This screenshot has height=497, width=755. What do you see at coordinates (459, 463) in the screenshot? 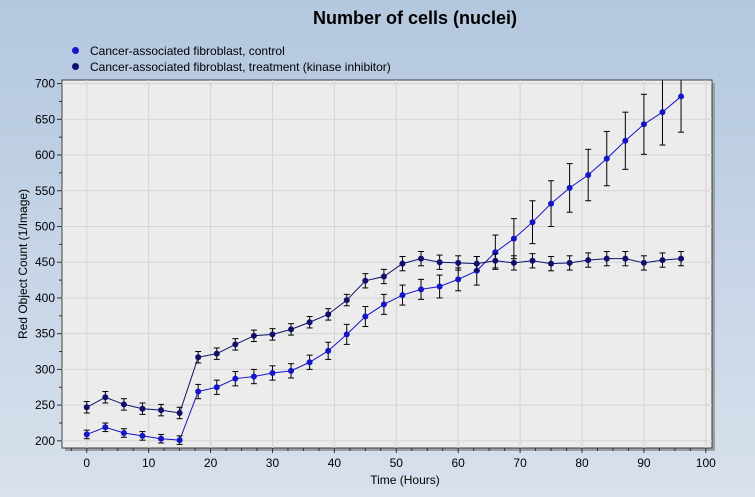
I see `x-tick-label: 60` at bounding box center [459, 463].